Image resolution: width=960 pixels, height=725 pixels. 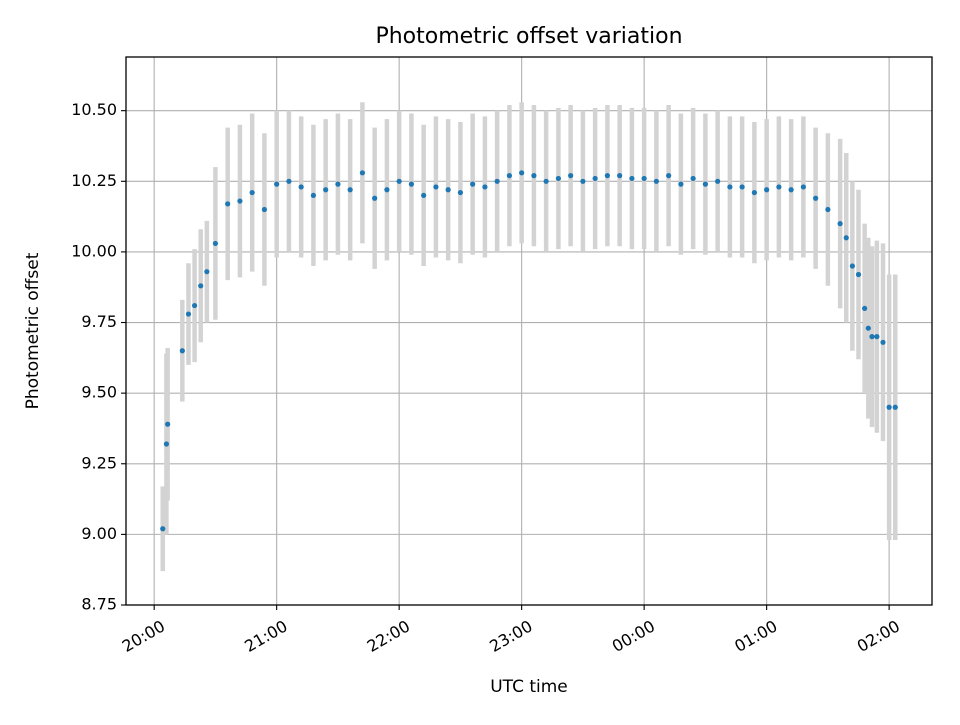 What do you see at coordinates (99, 604) in the screenshot?
I see `y-tick-label: 8.75` at bounding box center [99, 604].